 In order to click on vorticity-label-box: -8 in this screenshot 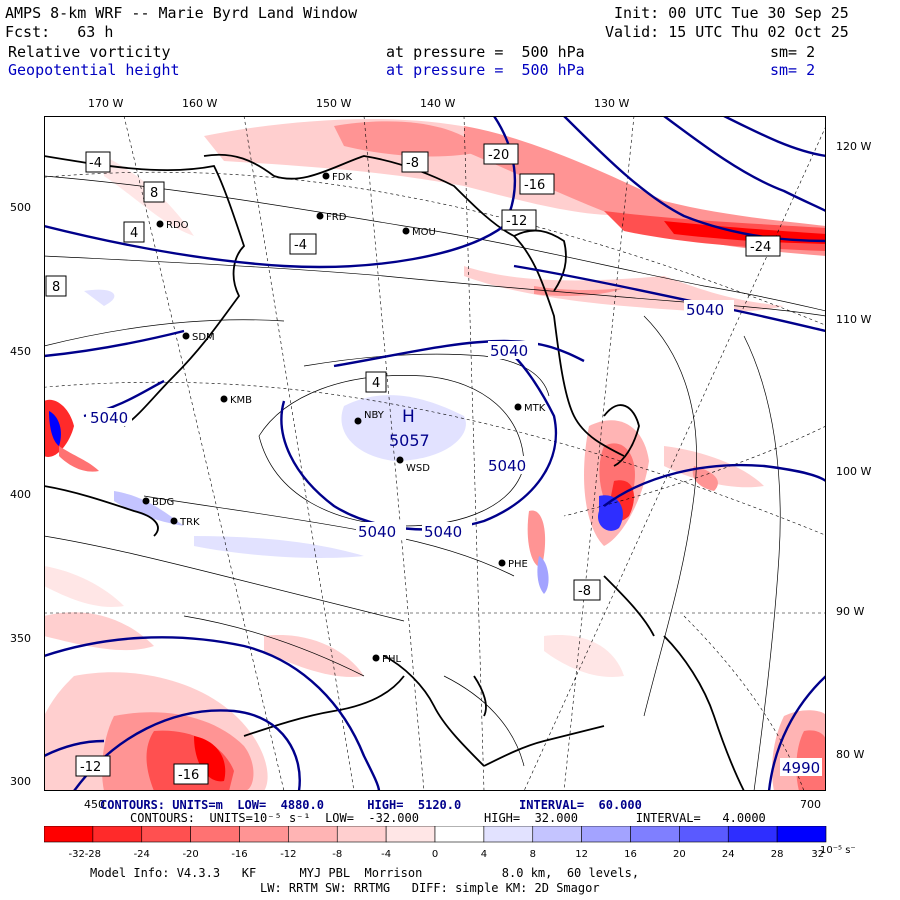, I will do `click(415, 162)`.